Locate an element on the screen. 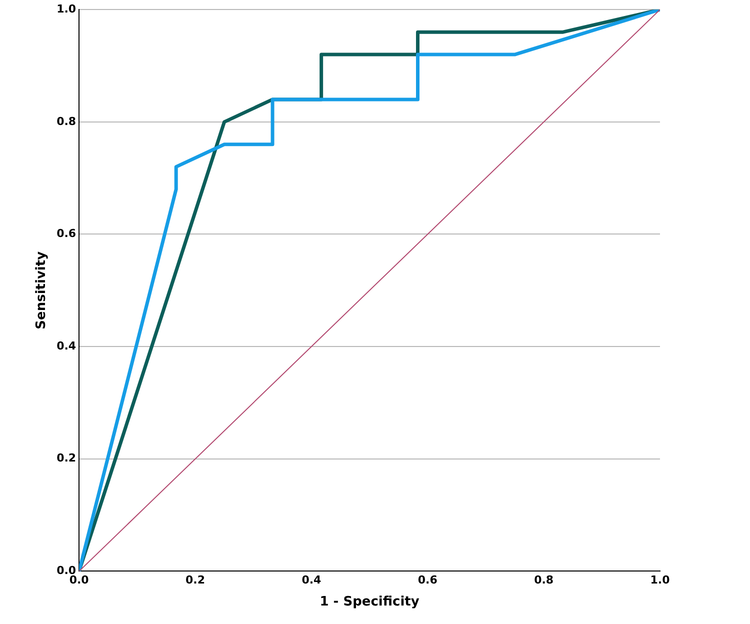 The width and height of the screenshot is (750, 624). y-axis-title: Sensitivity is located at coordinates (42, 290).